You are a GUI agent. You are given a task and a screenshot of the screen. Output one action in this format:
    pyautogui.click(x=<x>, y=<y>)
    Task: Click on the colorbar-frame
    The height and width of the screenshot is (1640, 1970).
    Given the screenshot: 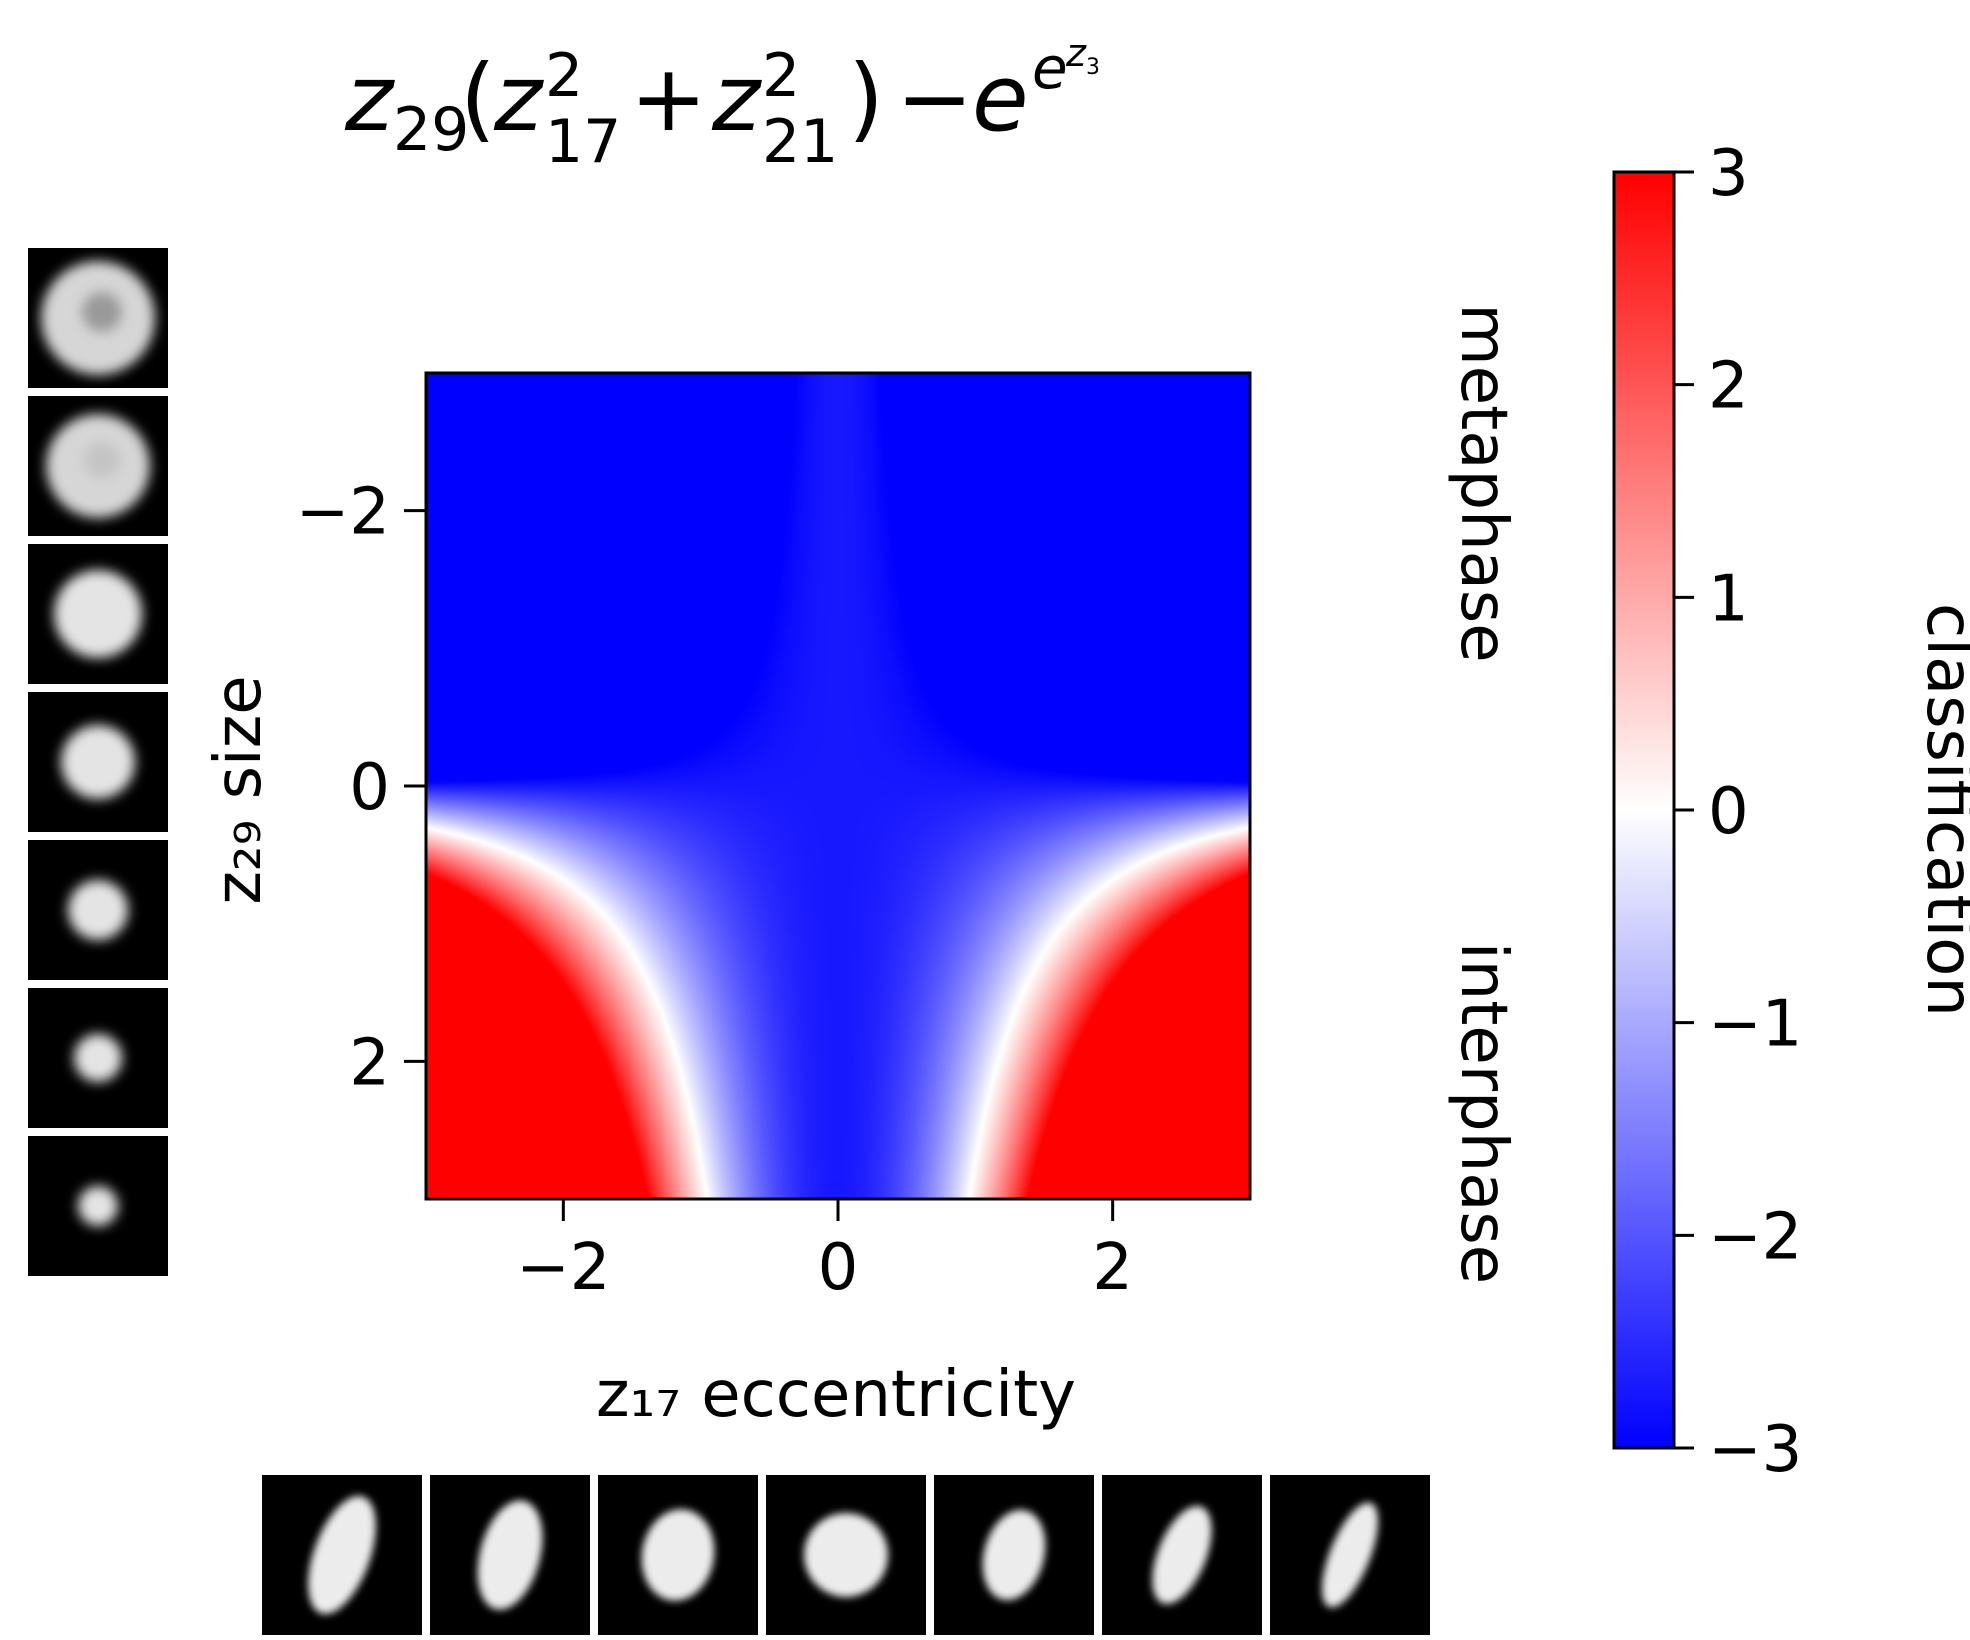 What is the action you would take?
    pyautogui.click(x=1644, y=810)
    